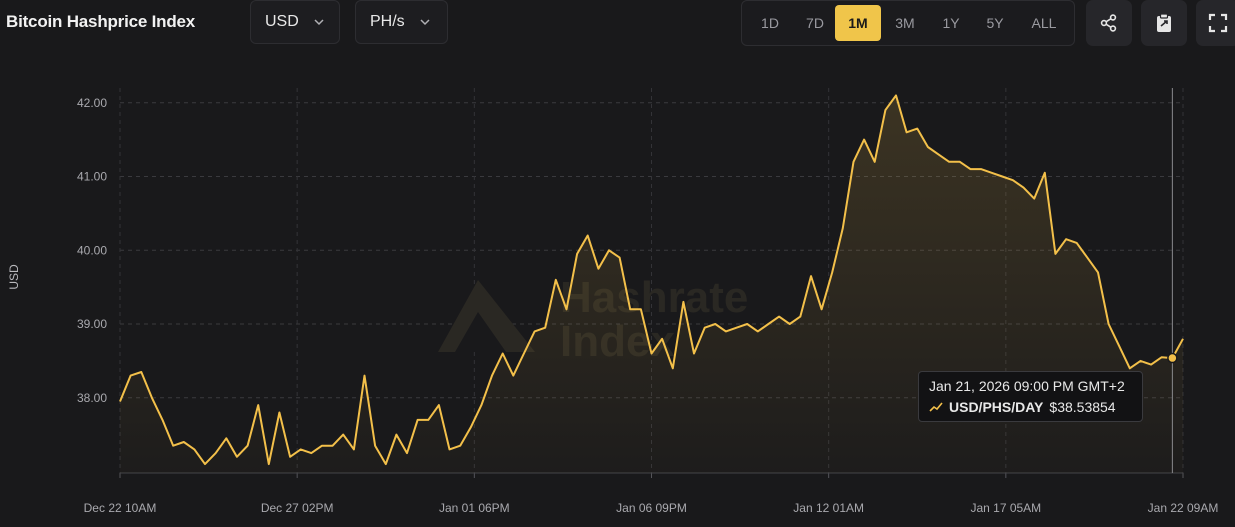  I want to click on range-1y-button: 1Y, so click(951, 23).